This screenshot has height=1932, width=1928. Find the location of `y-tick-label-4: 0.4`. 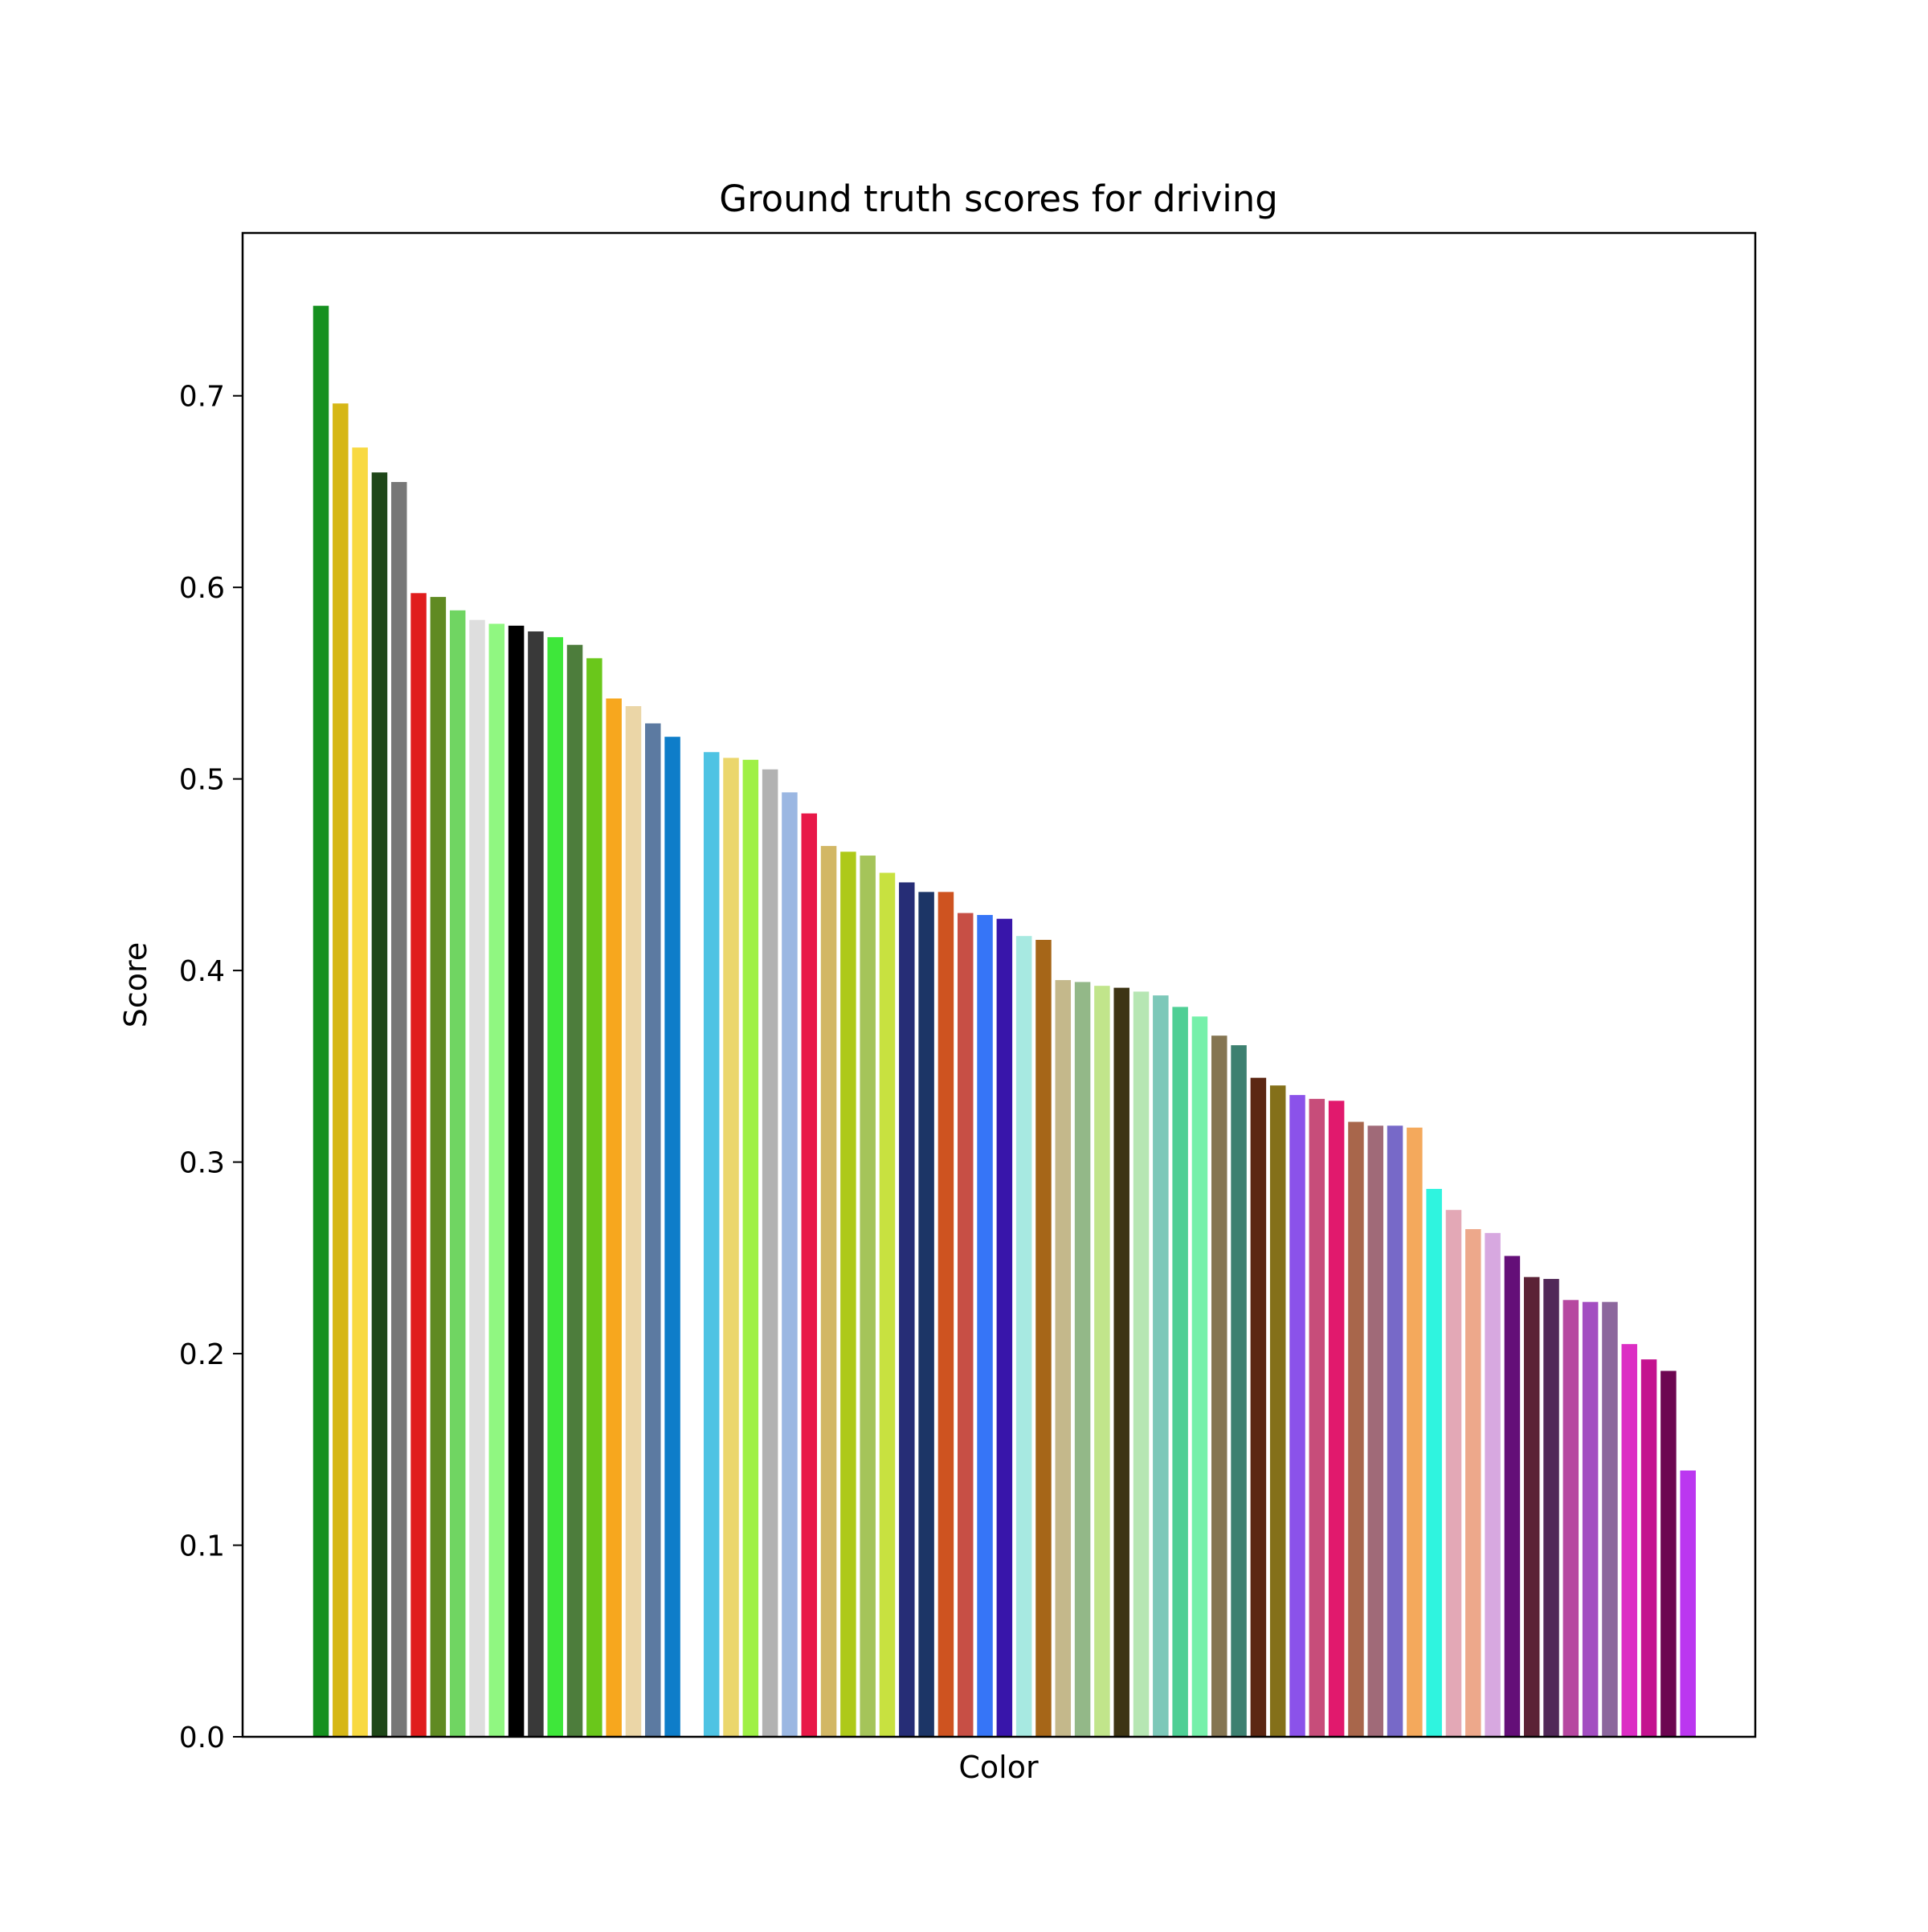

y-tick-label-4: 0.4 is located at coordinates (202, 971).